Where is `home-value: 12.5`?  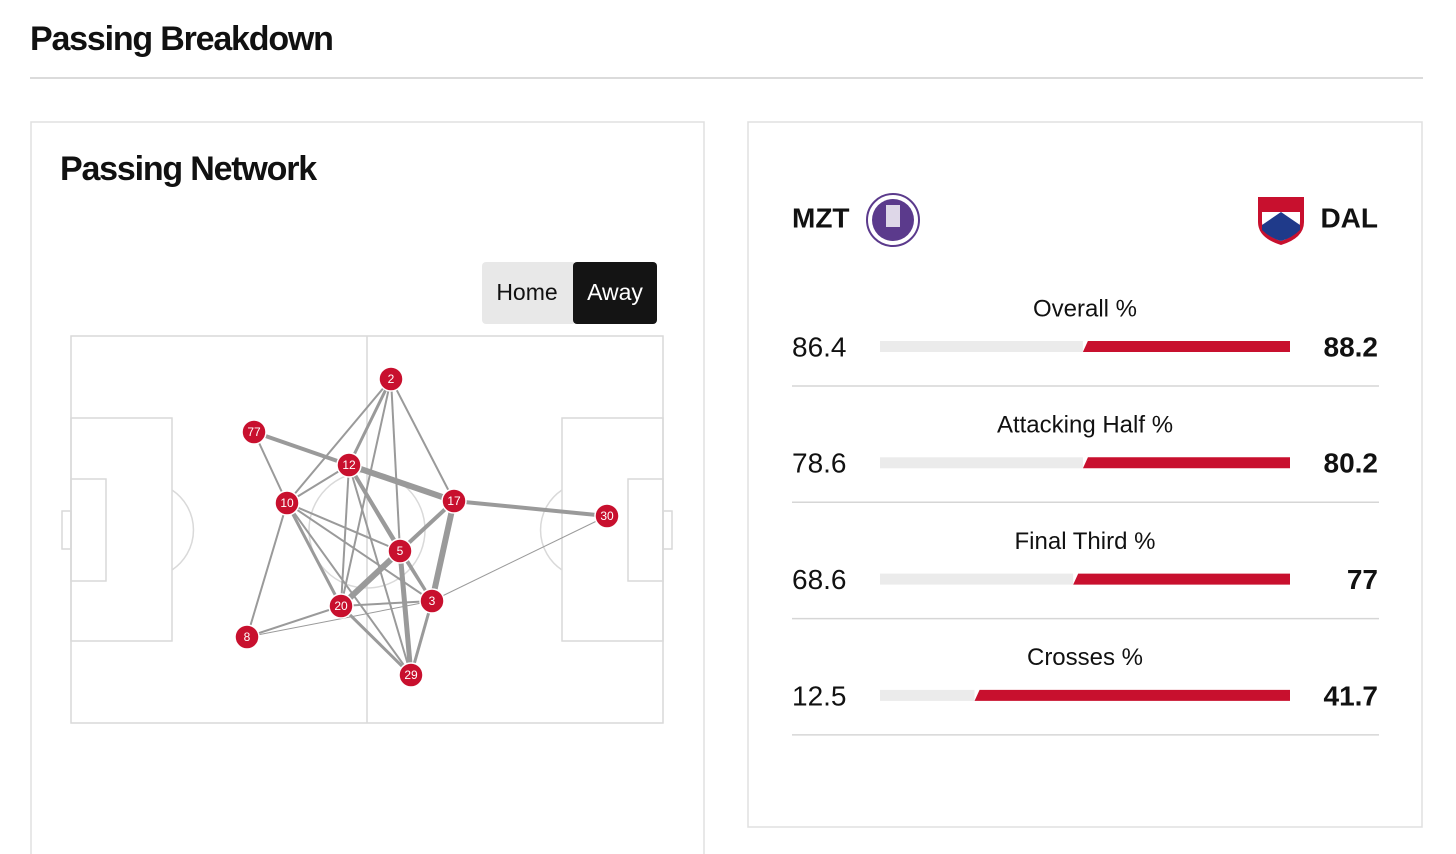 home-value: 12.5 is located at coordinates (819, 695).